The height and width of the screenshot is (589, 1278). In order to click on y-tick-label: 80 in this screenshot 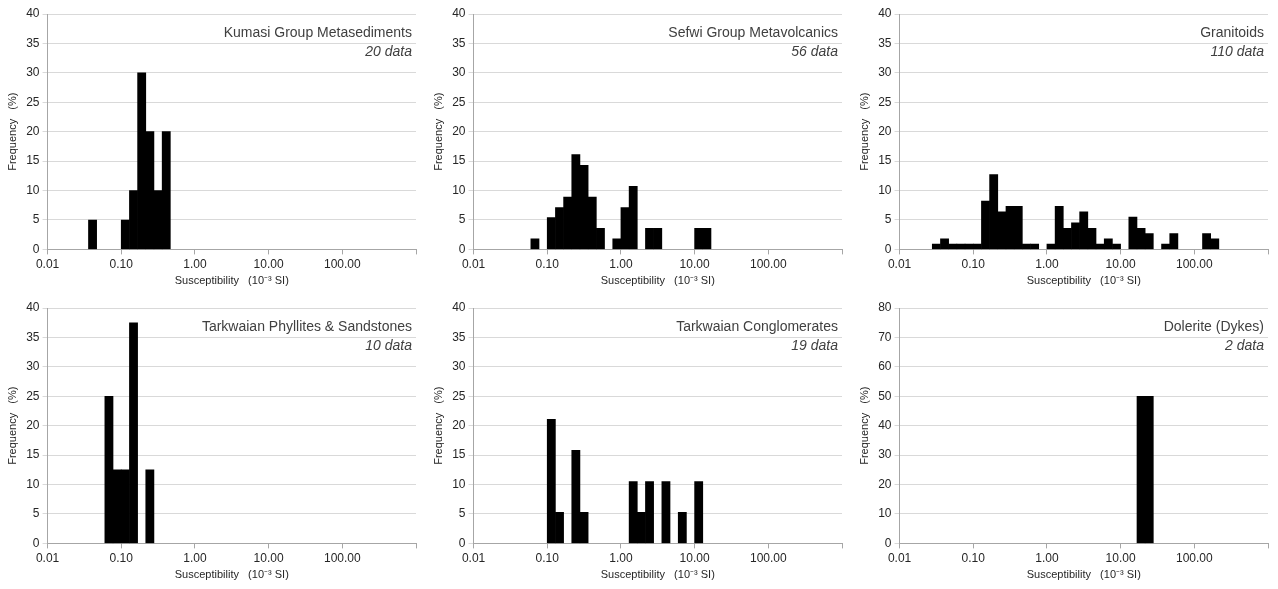, I will do `click(885, 307)`.